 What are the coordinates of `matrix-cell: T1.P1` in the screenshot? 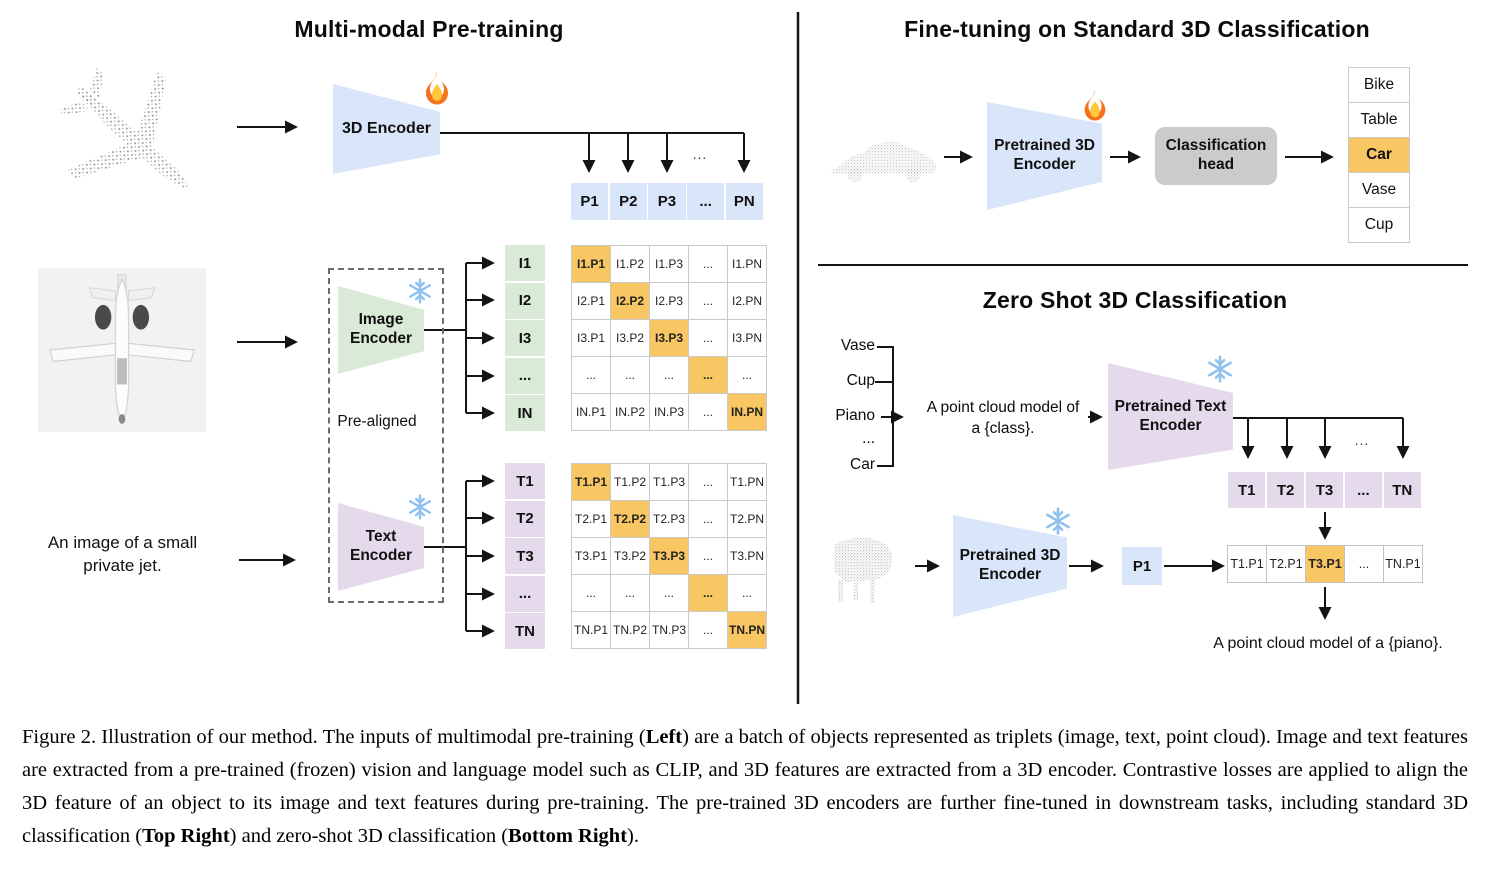 It's located at (591, 482).